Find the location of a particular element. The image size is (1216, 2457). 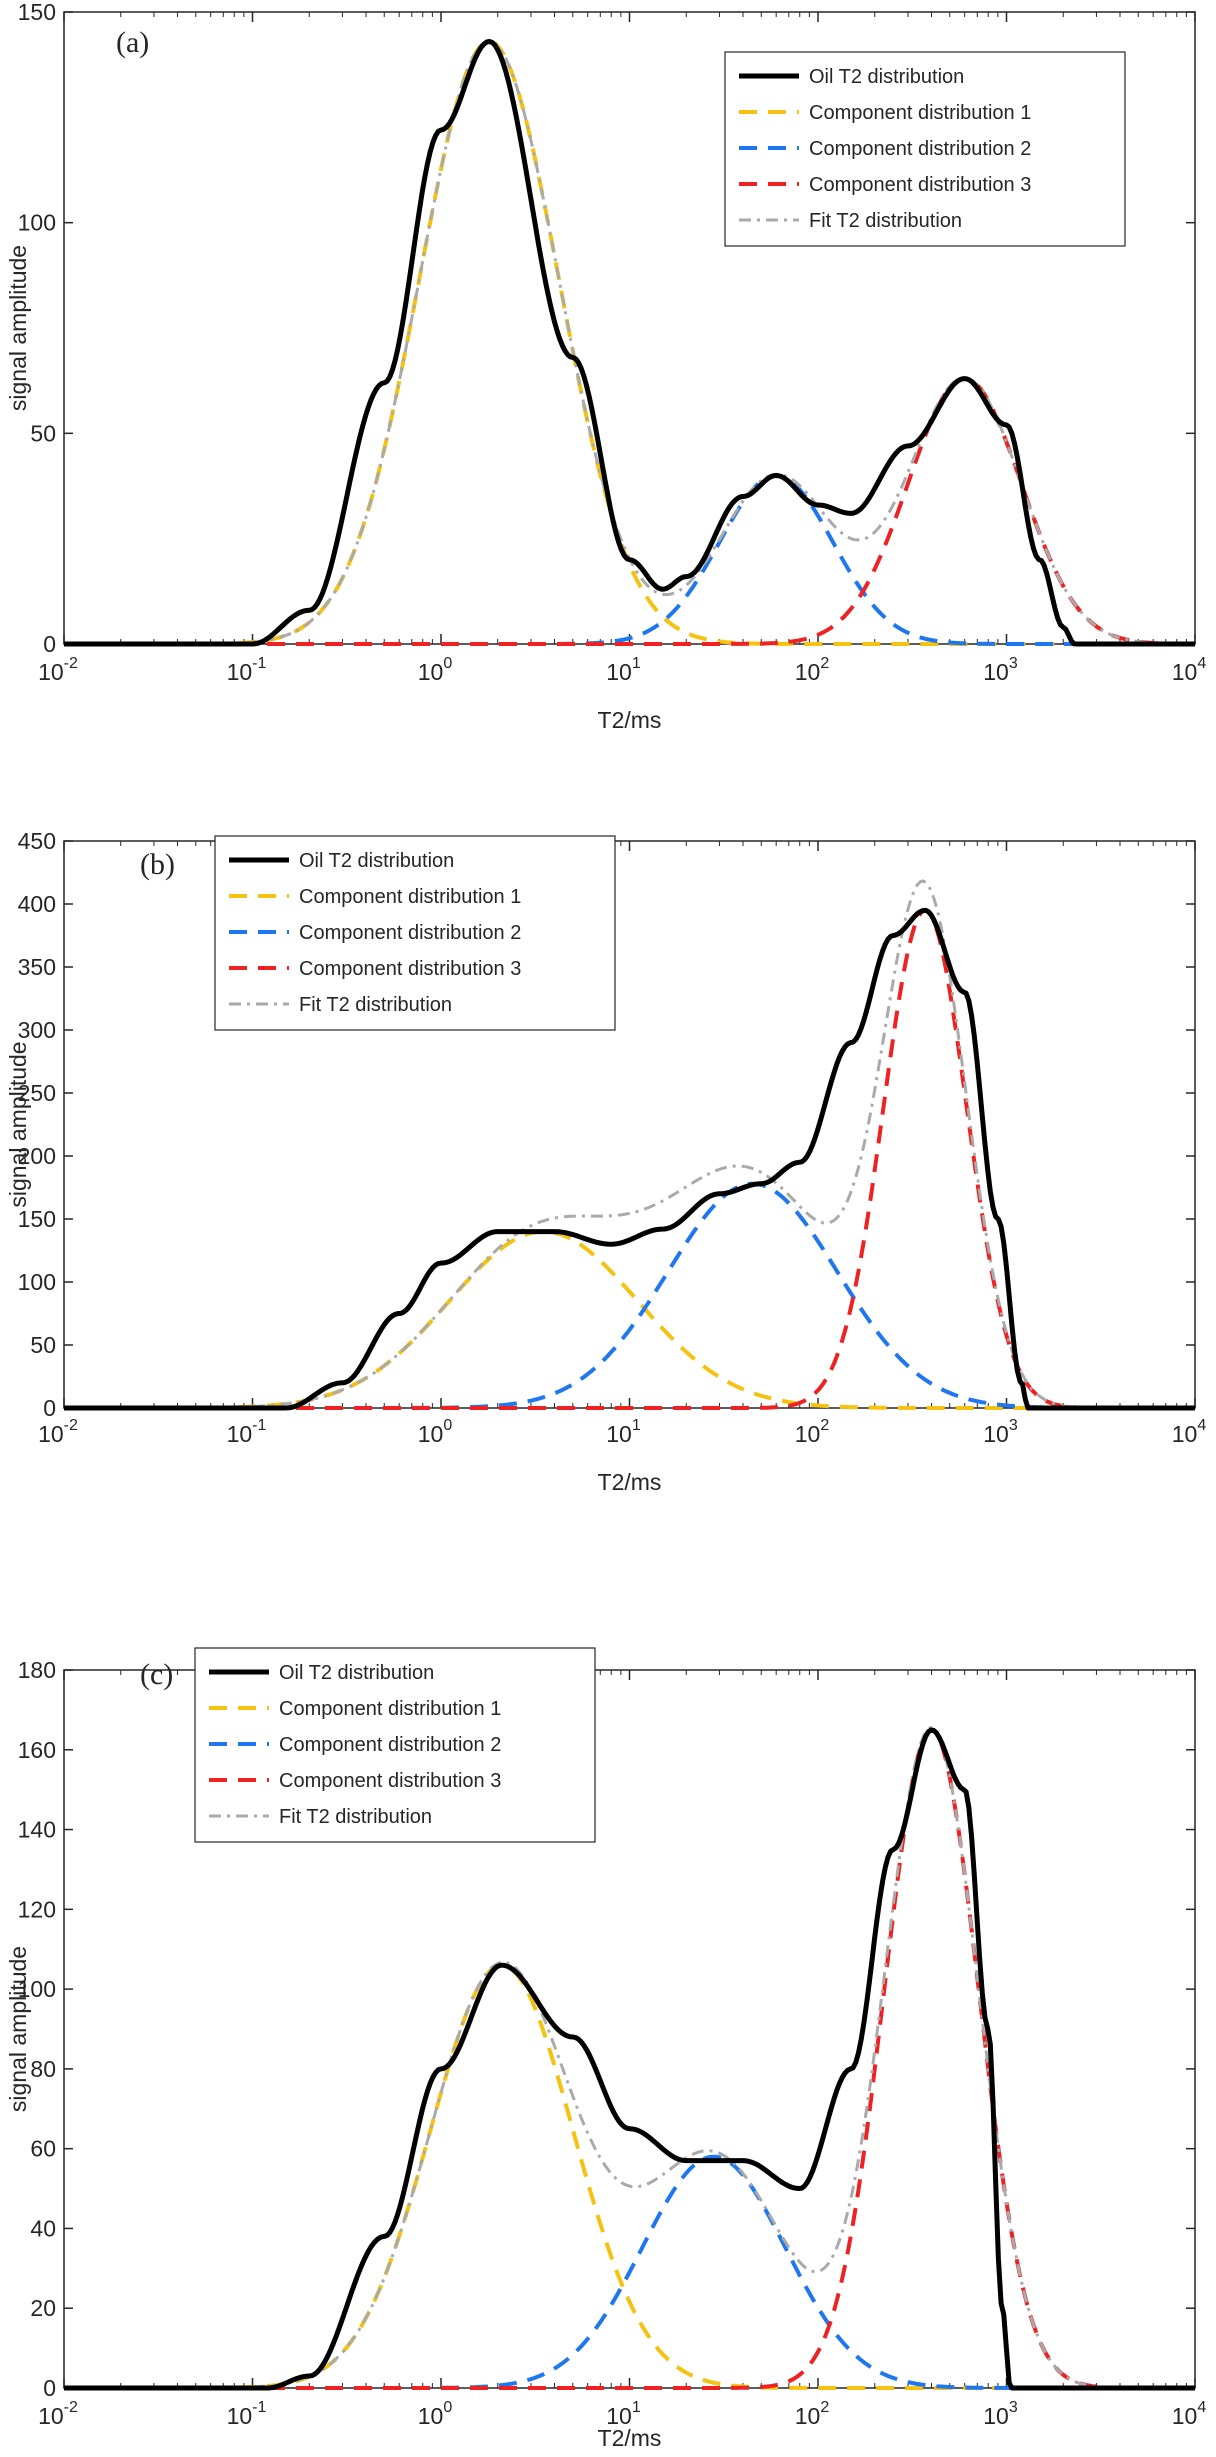

y-tick-label: 350 is located at coordinates (37, 967).